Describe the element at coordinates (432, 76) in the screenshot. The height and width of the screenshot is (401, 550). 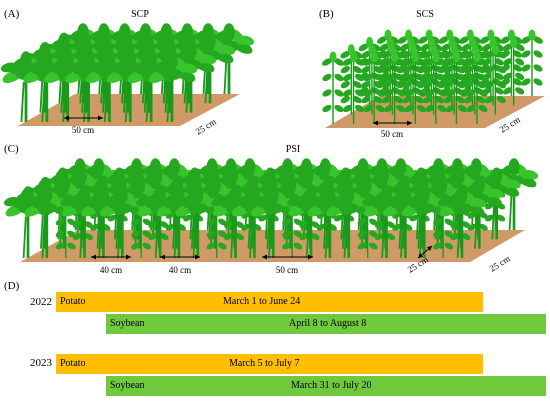
I see `panel-b-plants` at that location.